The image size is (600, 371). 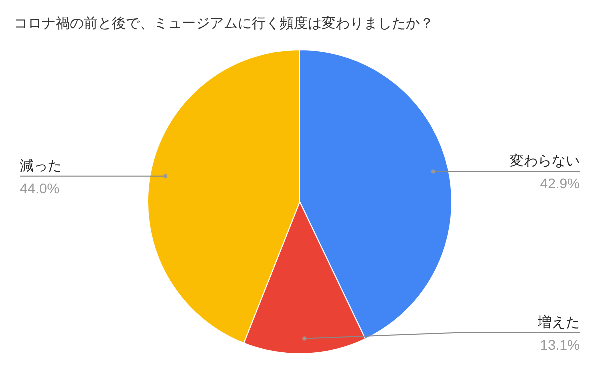 What do you see at coordinates (40, 188) in the screenshot?
I see `data-label: 44.0%` at bounding box center [40, 188].